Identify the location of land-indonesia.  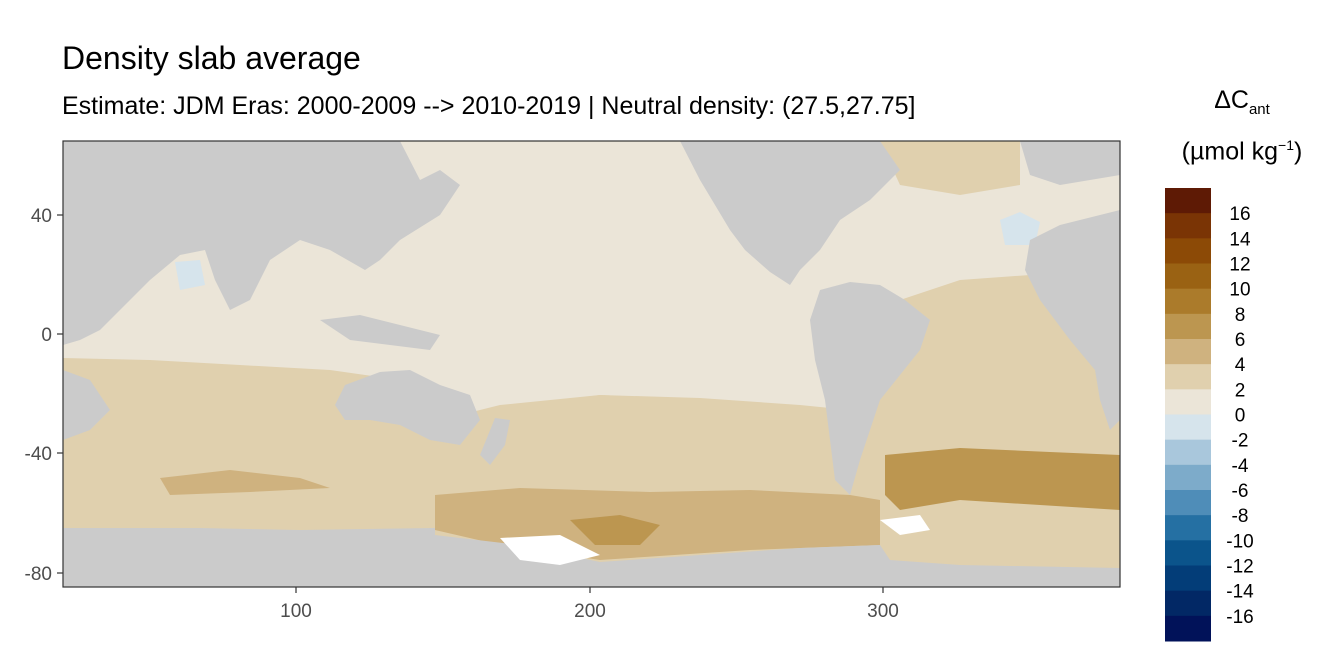
(380, 332).